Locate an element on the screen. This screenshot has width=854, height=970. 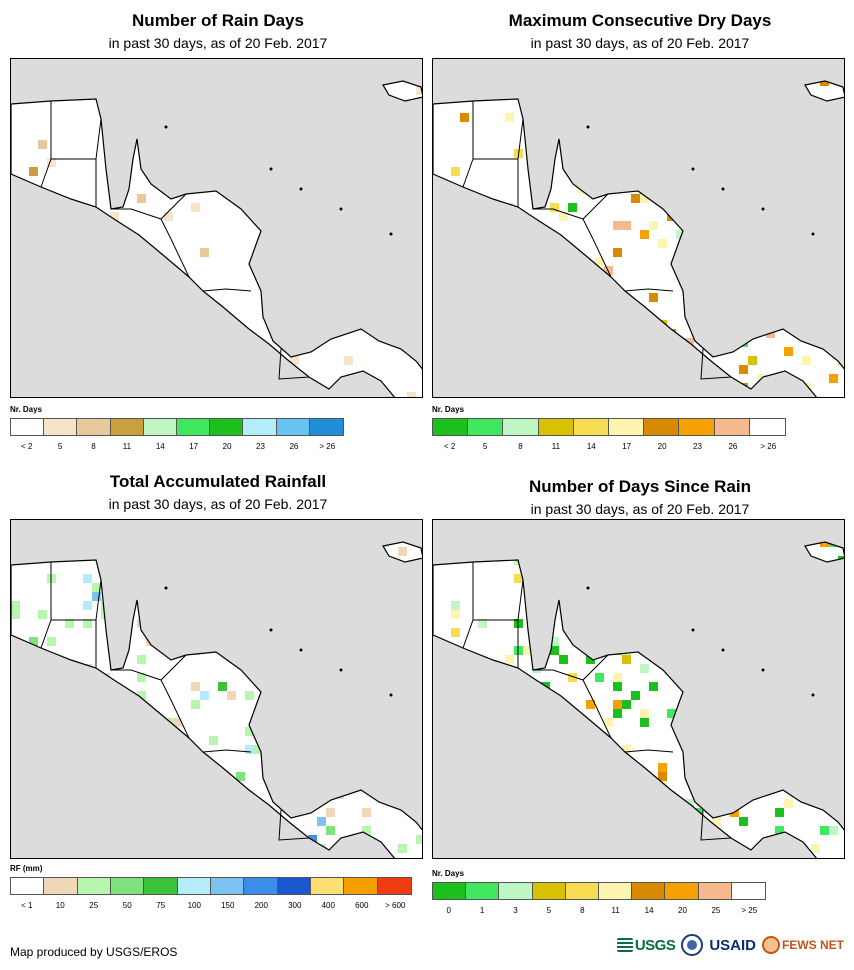
fews-net-logo: FEWS NET is located at coordinates (803, 945).